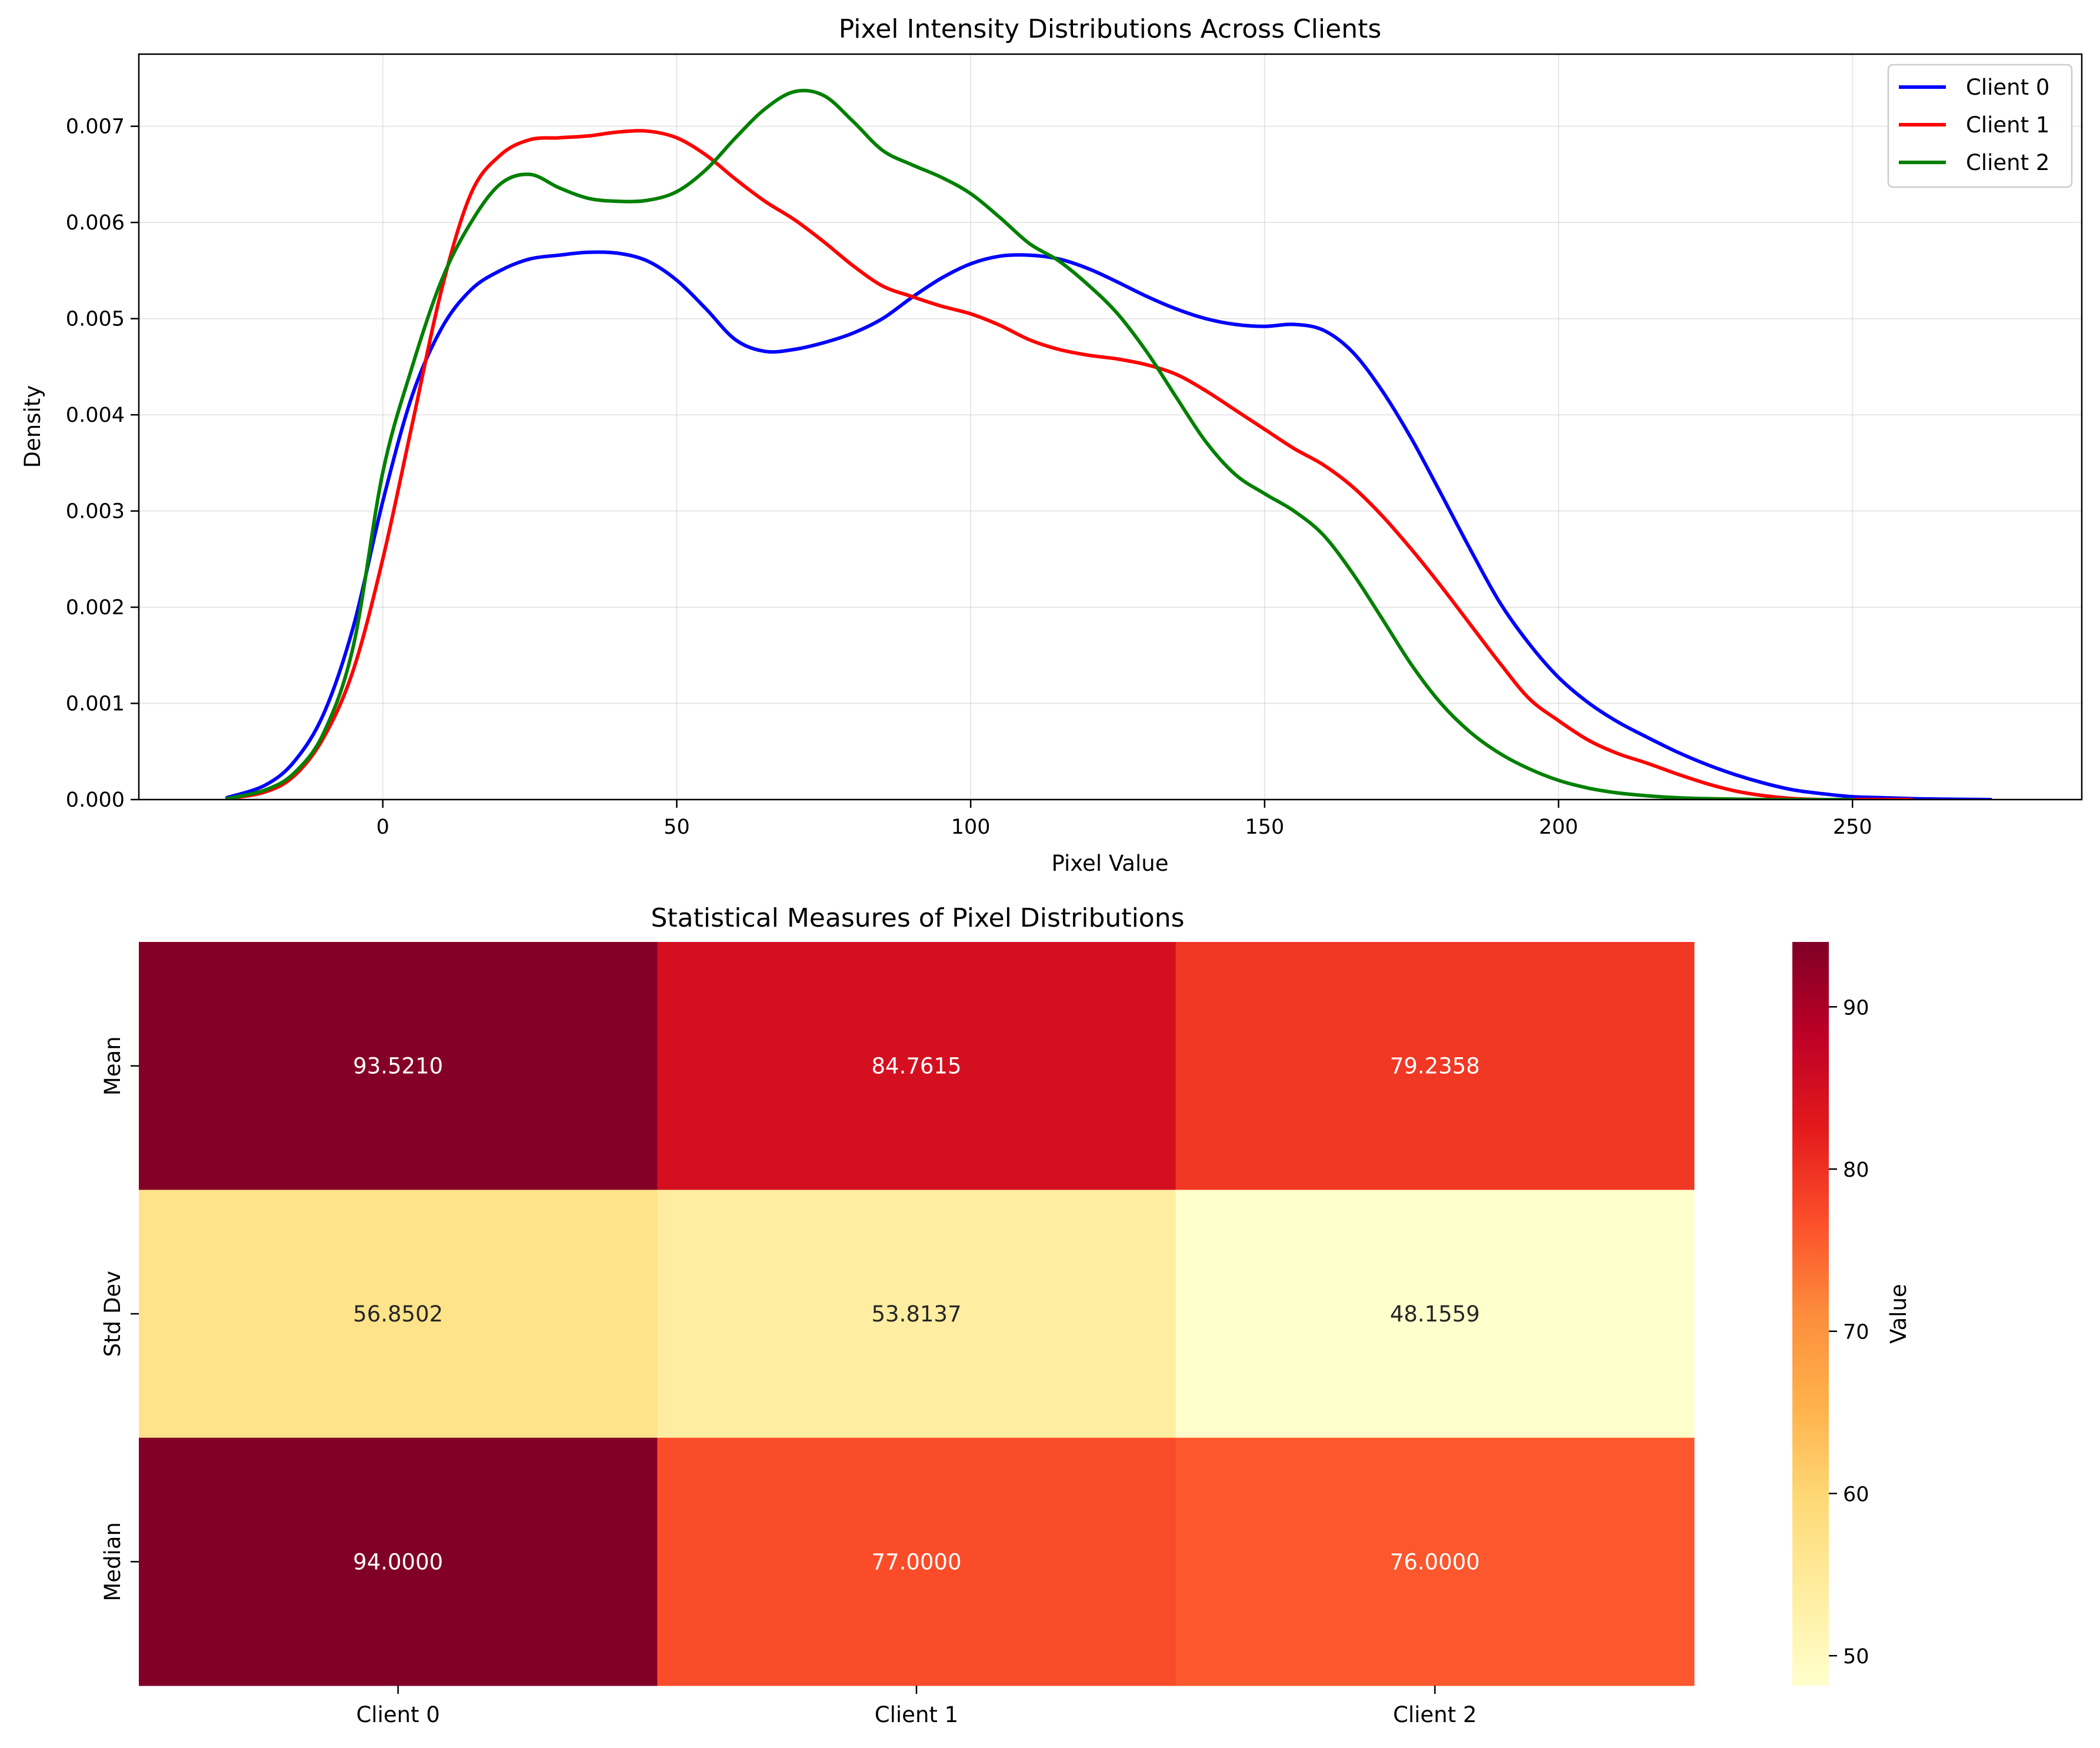  I want to click on heatmap-row-labels: Mean Std Dev Median, so click(120, 1318).